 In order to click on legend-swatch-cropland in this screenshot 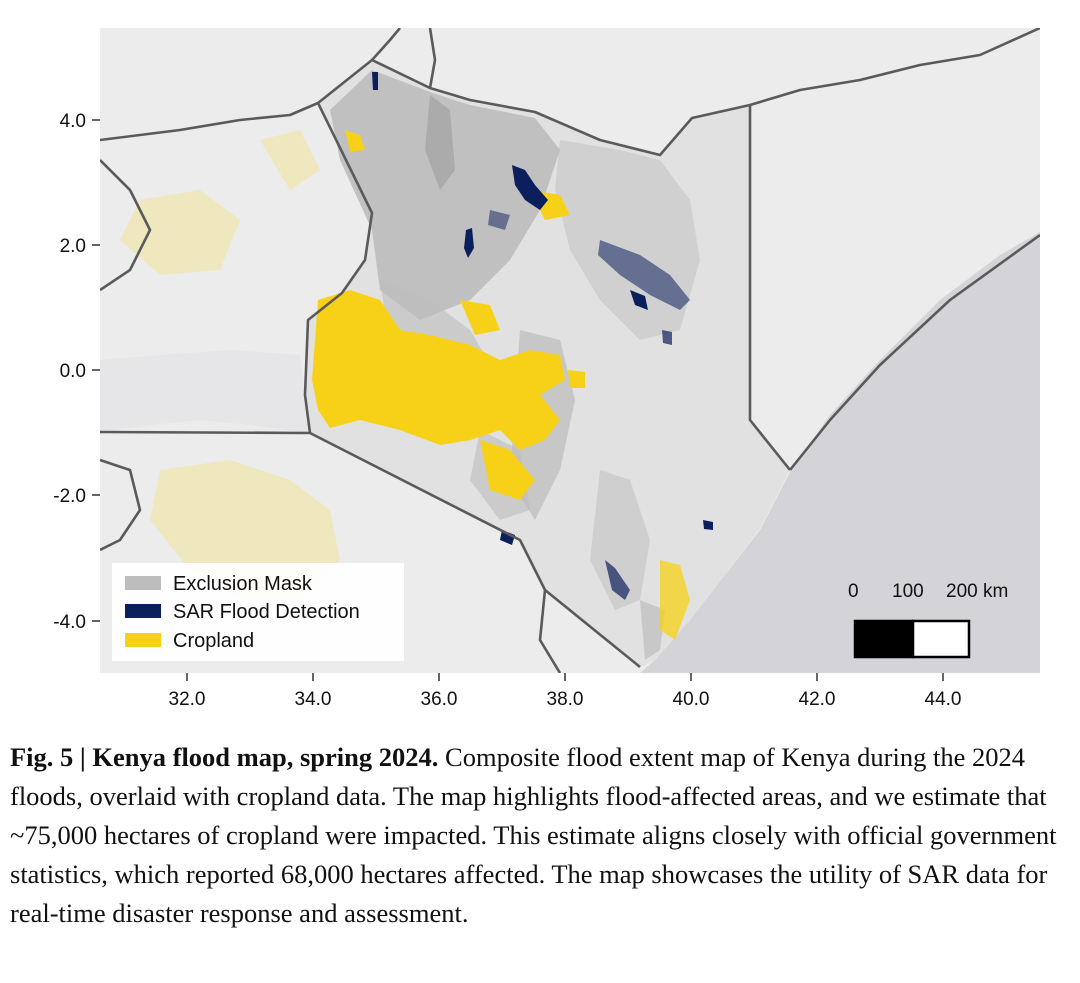, I will do `click(143, 640)`.